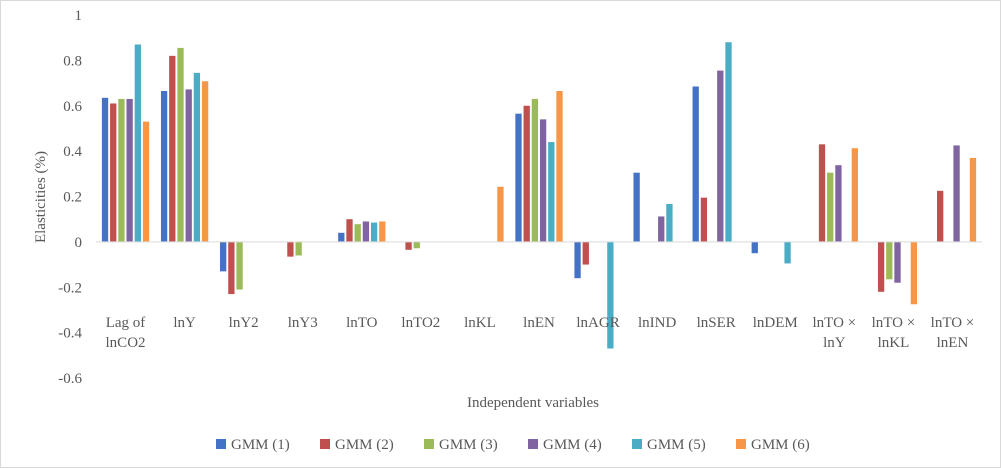 The width and height of the screenshot is (1001, 468). I want to click on y-tick-label: -0.4, so click(70, 334).